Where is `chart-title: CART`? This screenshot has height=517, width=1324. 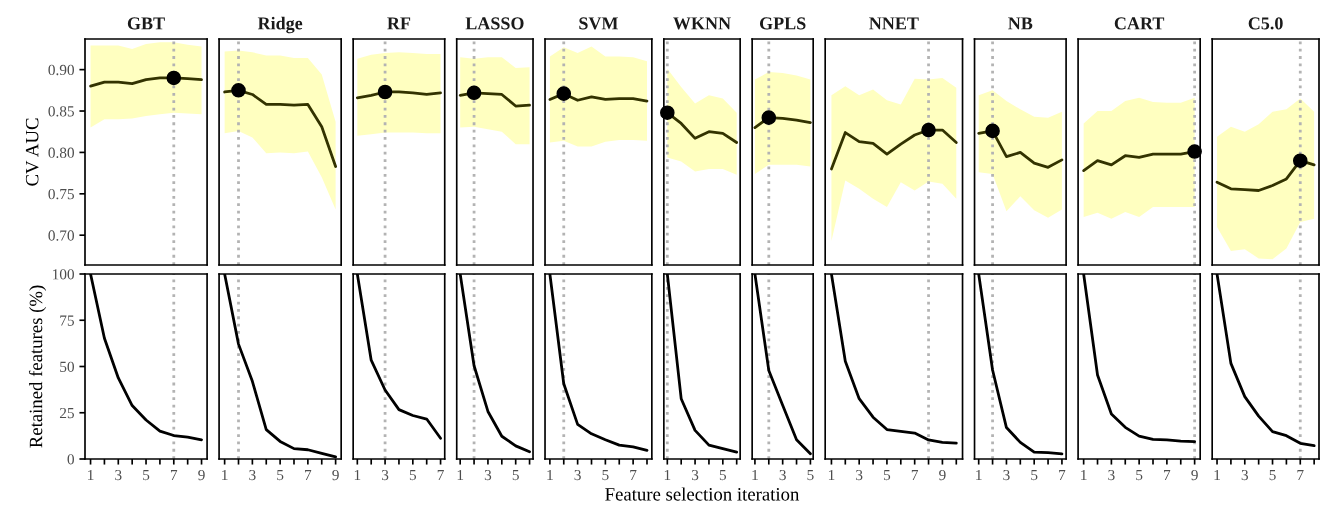
chart-title: CART is located at coordinates (1139, 23).